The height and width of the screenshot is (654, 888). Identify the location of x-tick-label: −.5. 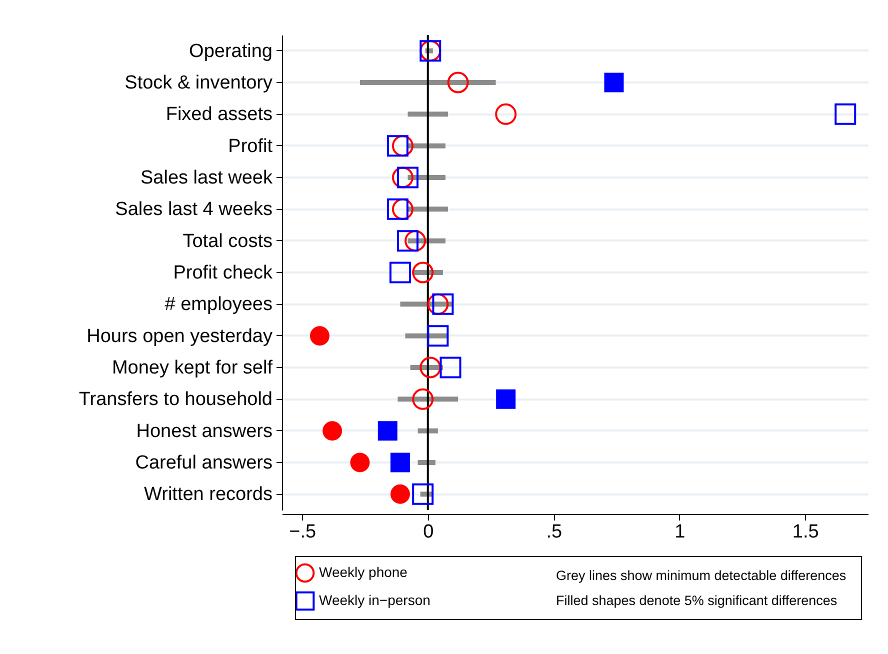
(302, 532).